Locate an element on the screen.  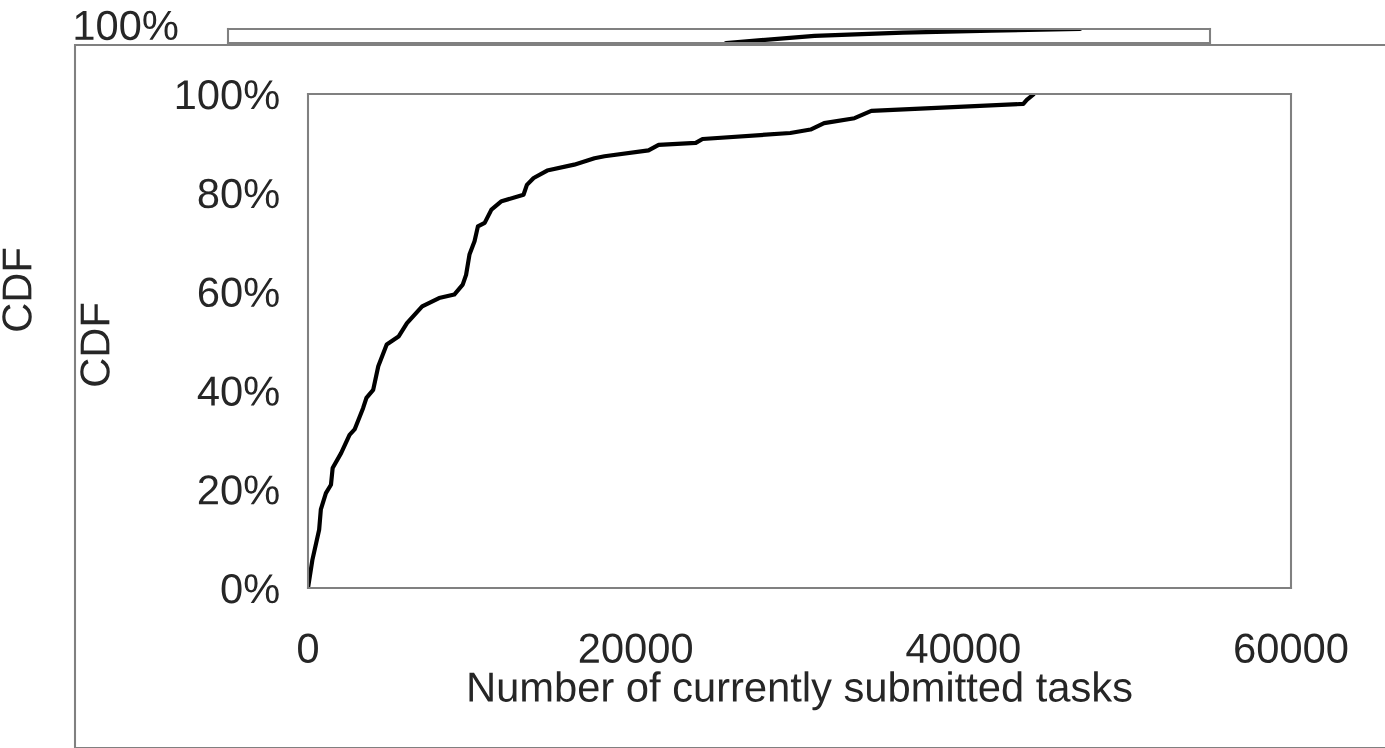
x-tick-label: 60000 is located at coordinates (1291, 648).